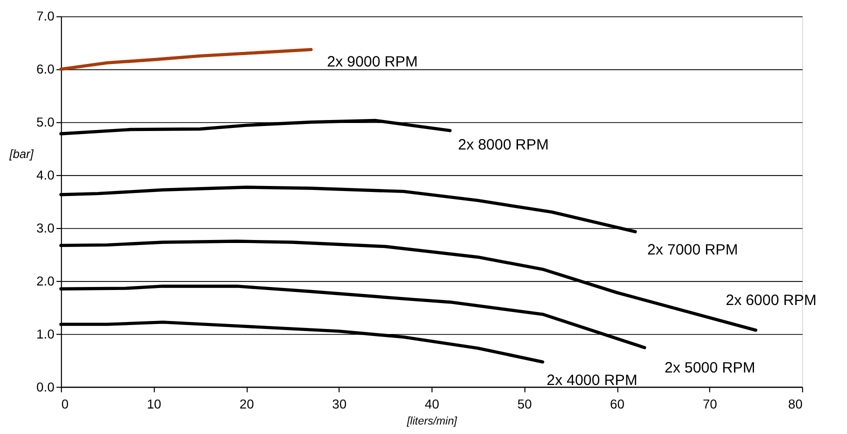 This screenshot has height=434, width=847. I want to click on x-tick-label: 50, so click(524, 404).